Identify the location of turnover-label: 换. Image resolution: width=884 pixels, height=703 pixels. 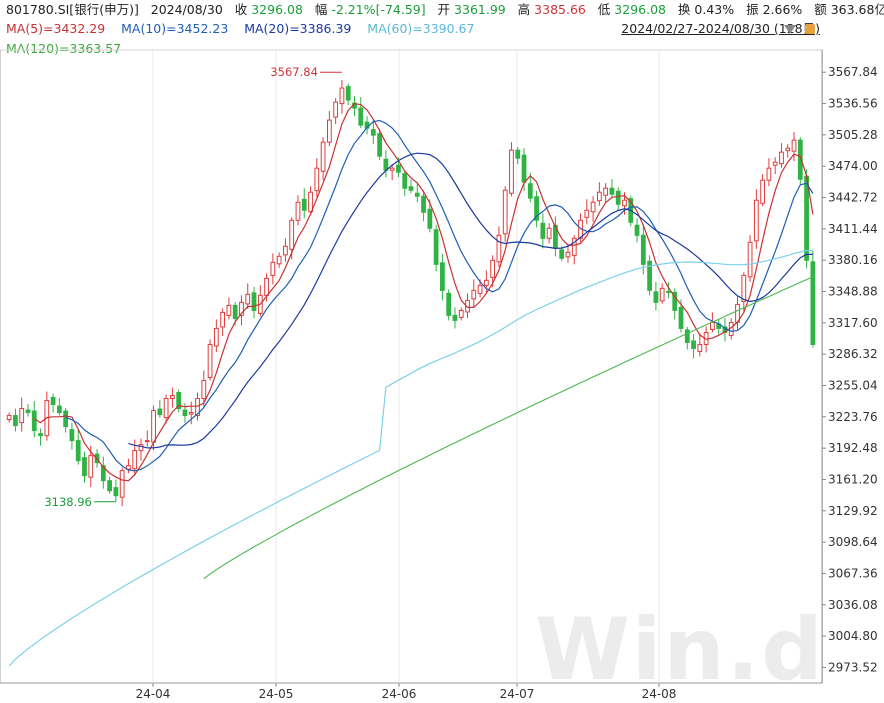
(684, 9).